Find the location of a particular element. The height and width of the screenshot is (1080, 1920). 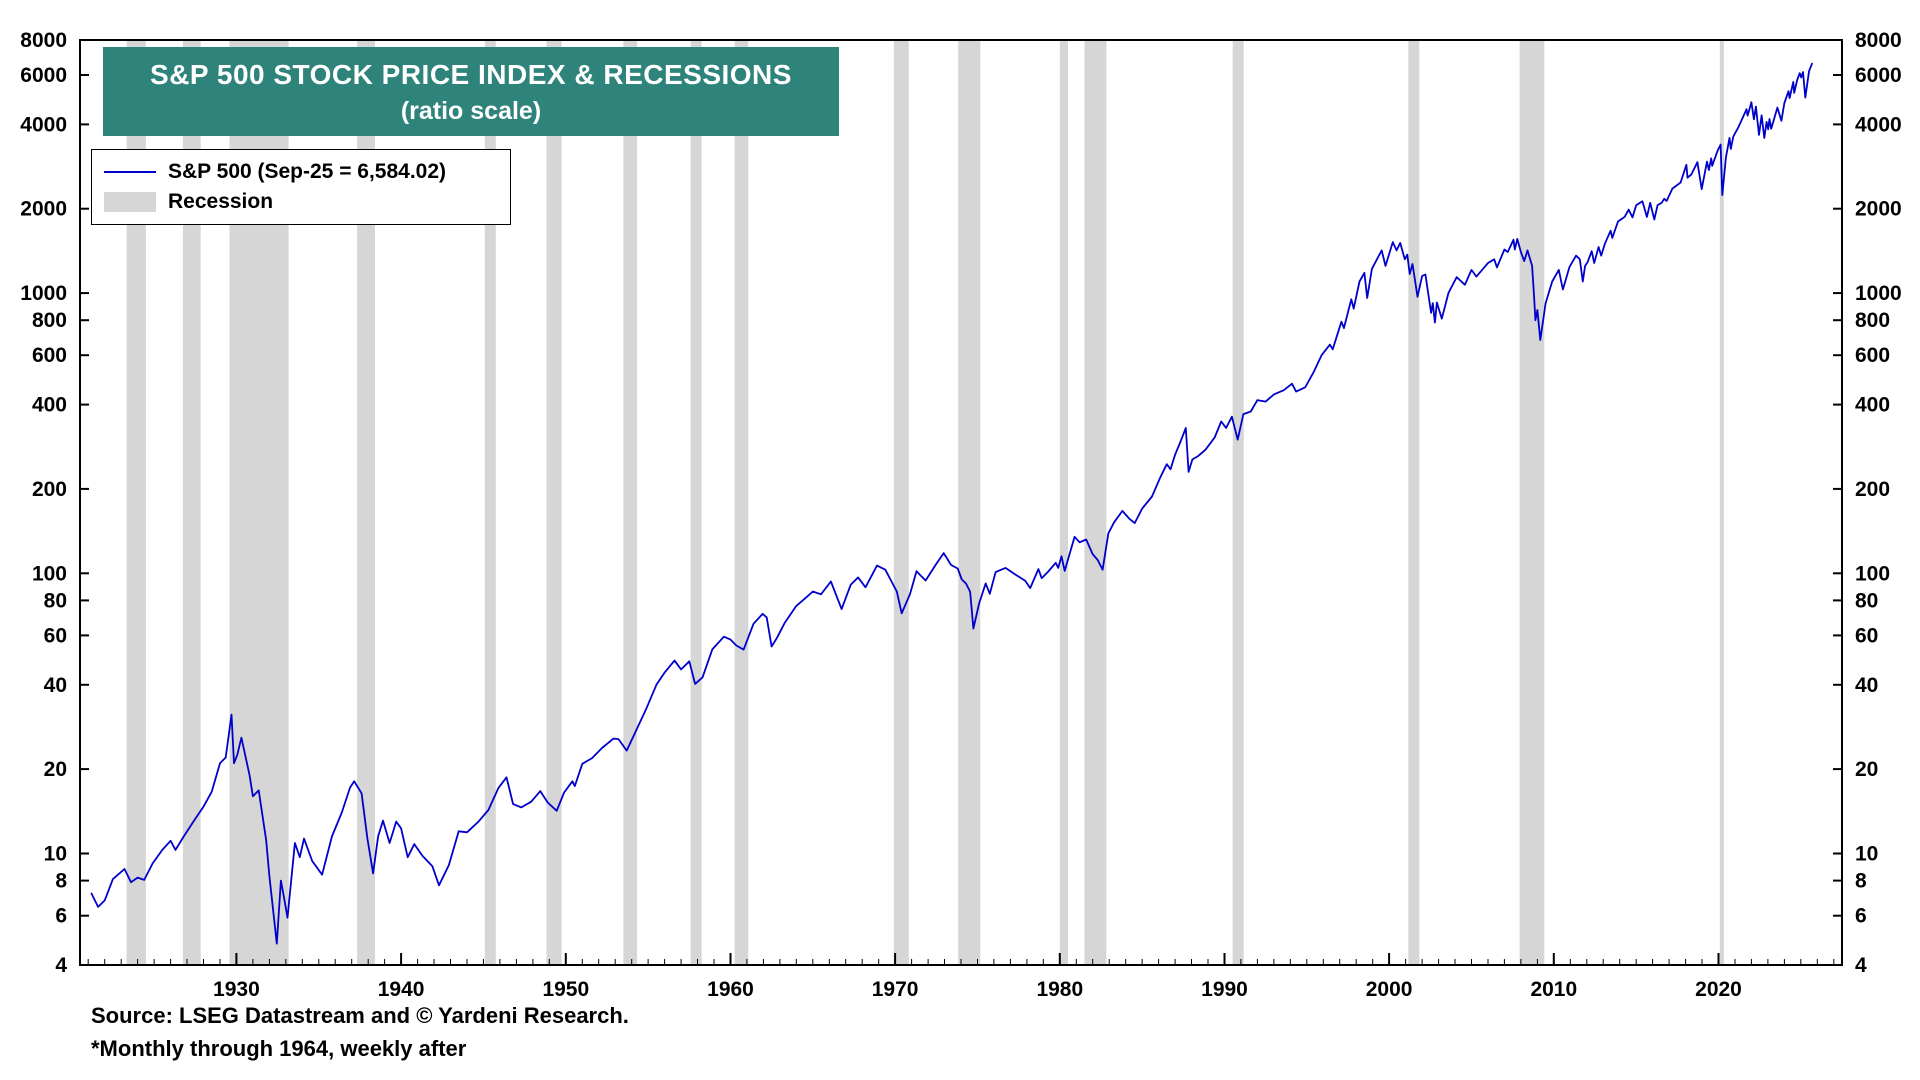

recession-legend-label: Recession is located at coordinates (221, 201).